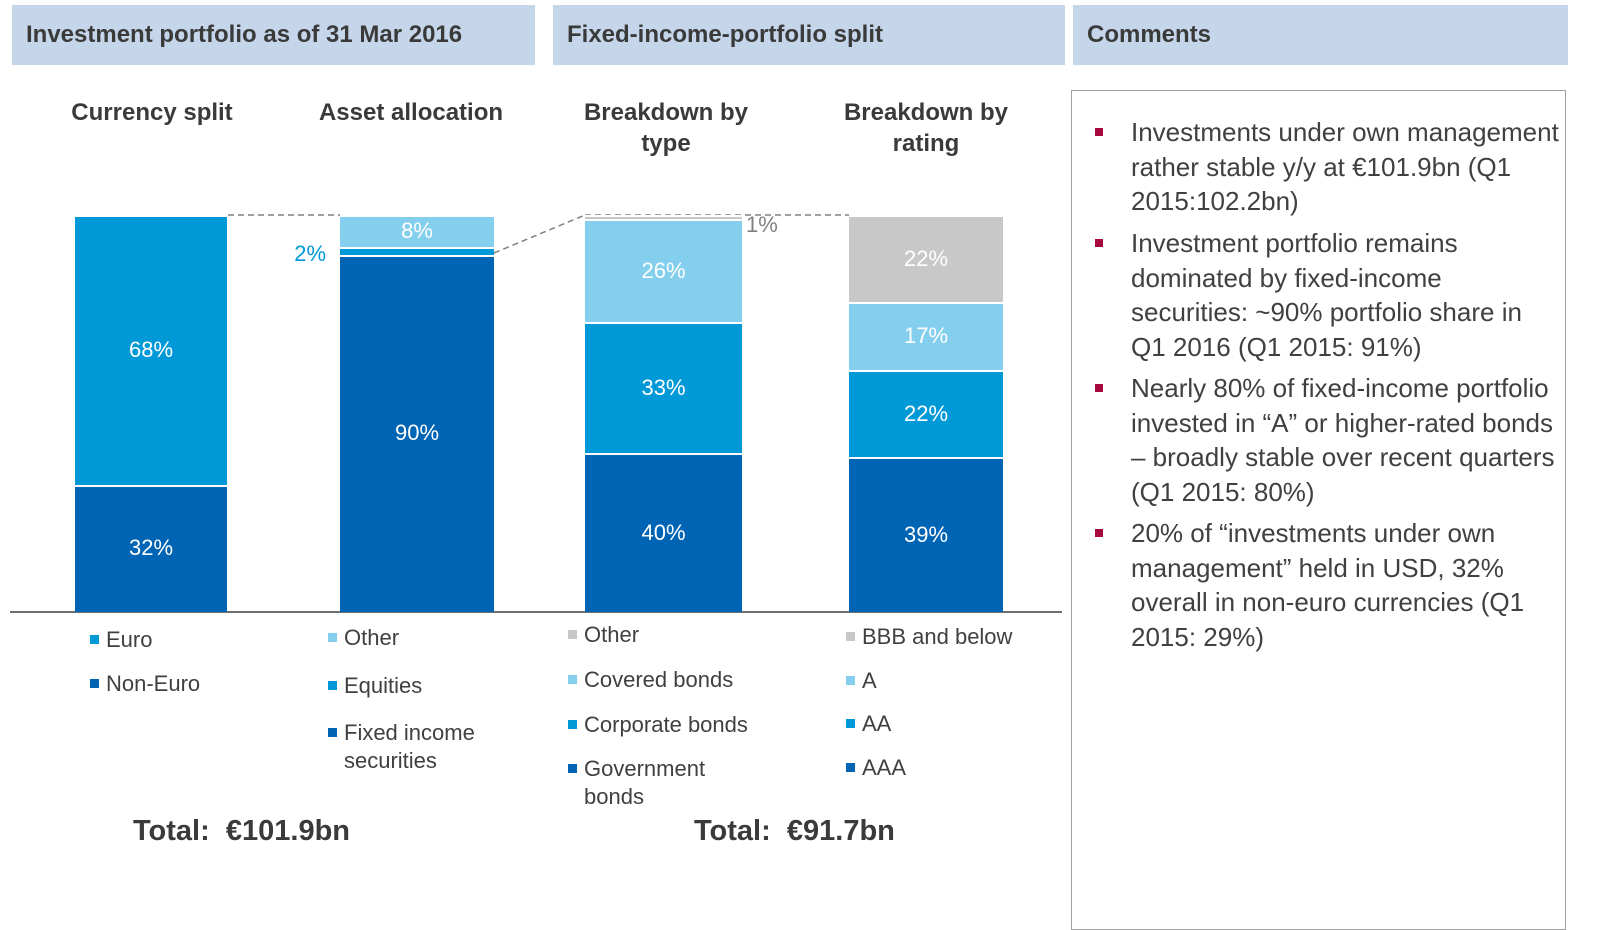 This screenshot has width=1608, height=930. What do you see at coordinates (666, 724) in the screenshot?
I see `legend-label: Corporate bonds` at bounding box center [666, 724].